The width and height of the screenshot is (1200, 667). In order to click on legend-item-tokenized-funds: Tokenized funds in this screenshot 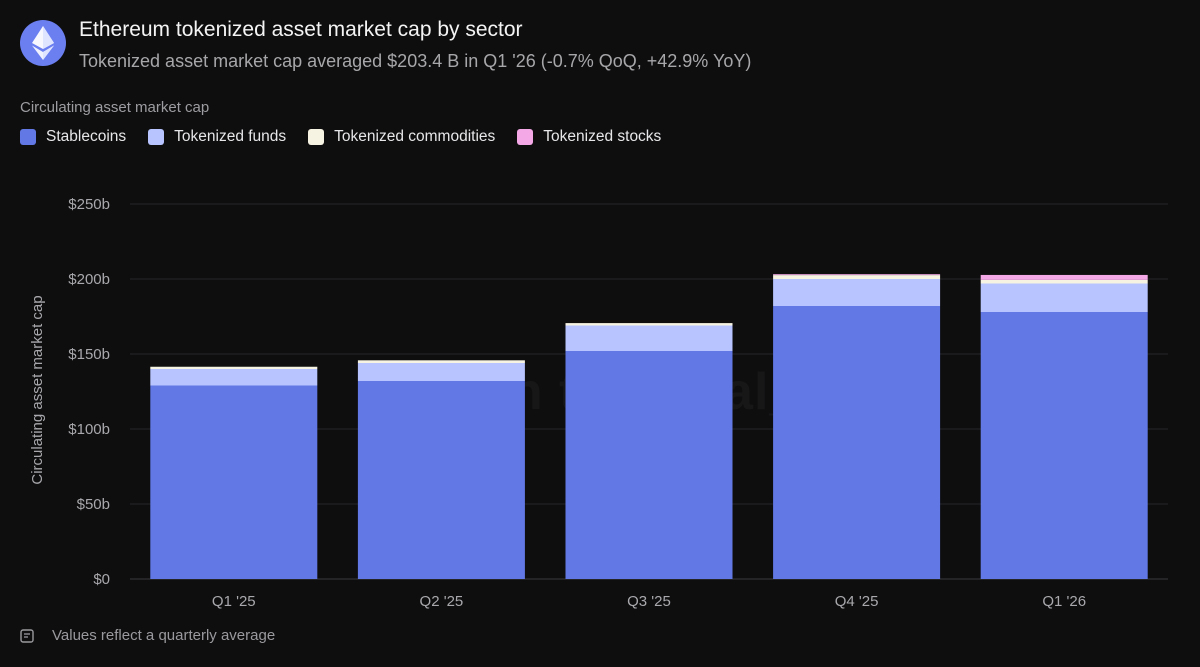, I will do `click(217, 137)`.